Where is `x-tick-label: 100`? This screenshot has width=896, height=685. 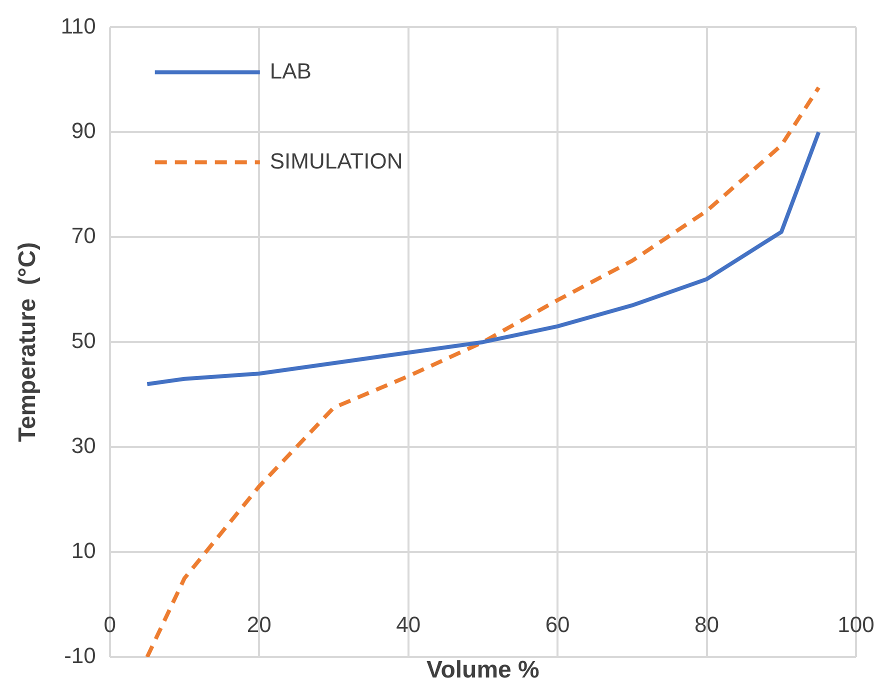
x-tick-label: 100 is located at coordinates (856, 624).